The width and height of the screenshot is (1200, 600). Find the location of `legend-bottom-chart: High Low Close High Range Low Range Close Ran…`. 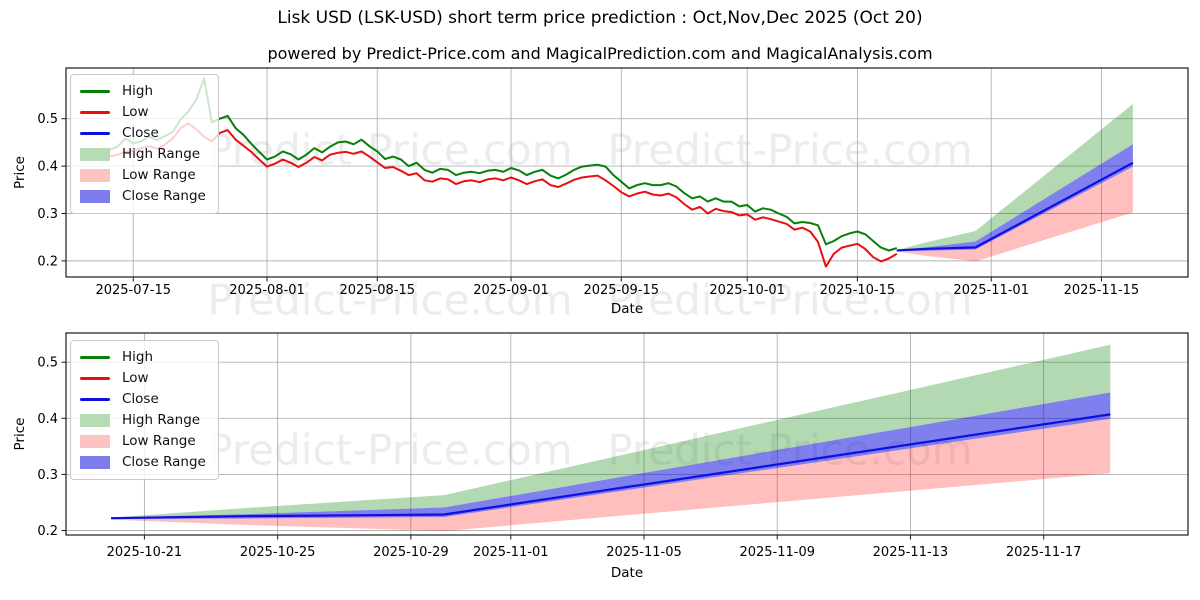

legend-bottom-chart: High Low Close High Range Low Range Close Ran… is located at coordinates (144, 410).